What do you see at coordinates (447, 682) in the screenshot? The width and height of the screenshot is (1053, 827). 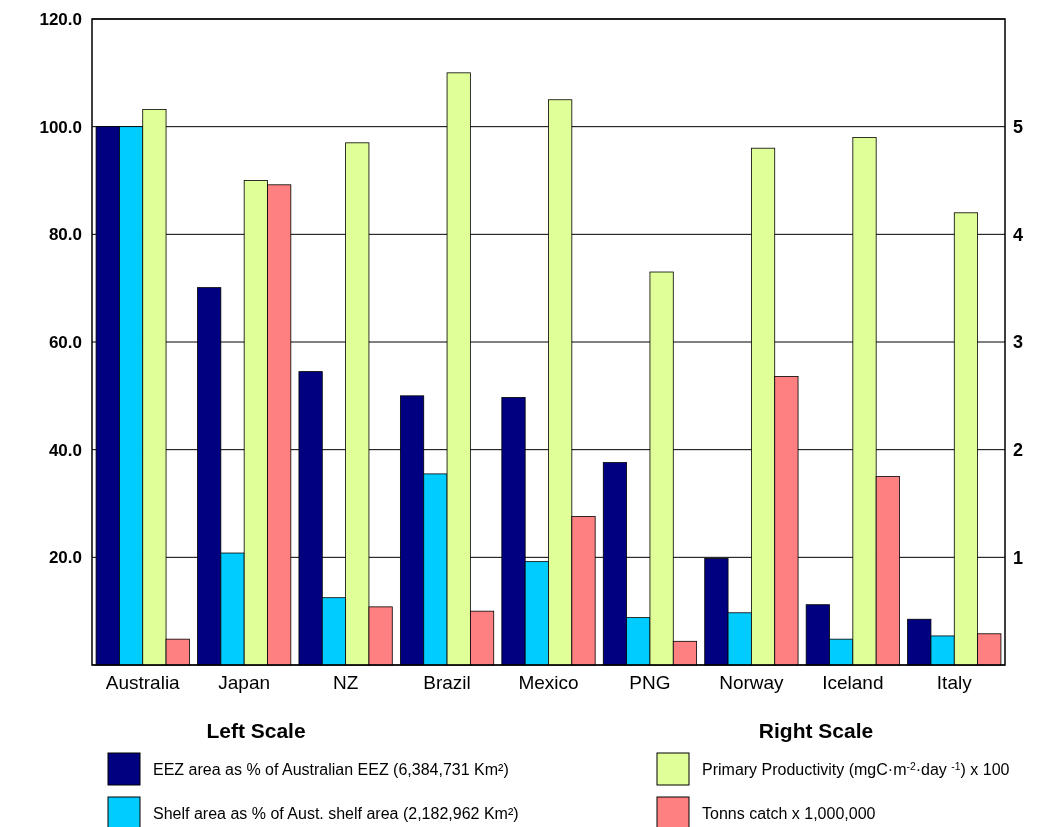 I see `x-tick-label: Brazil` at bounding box center [447, 682].